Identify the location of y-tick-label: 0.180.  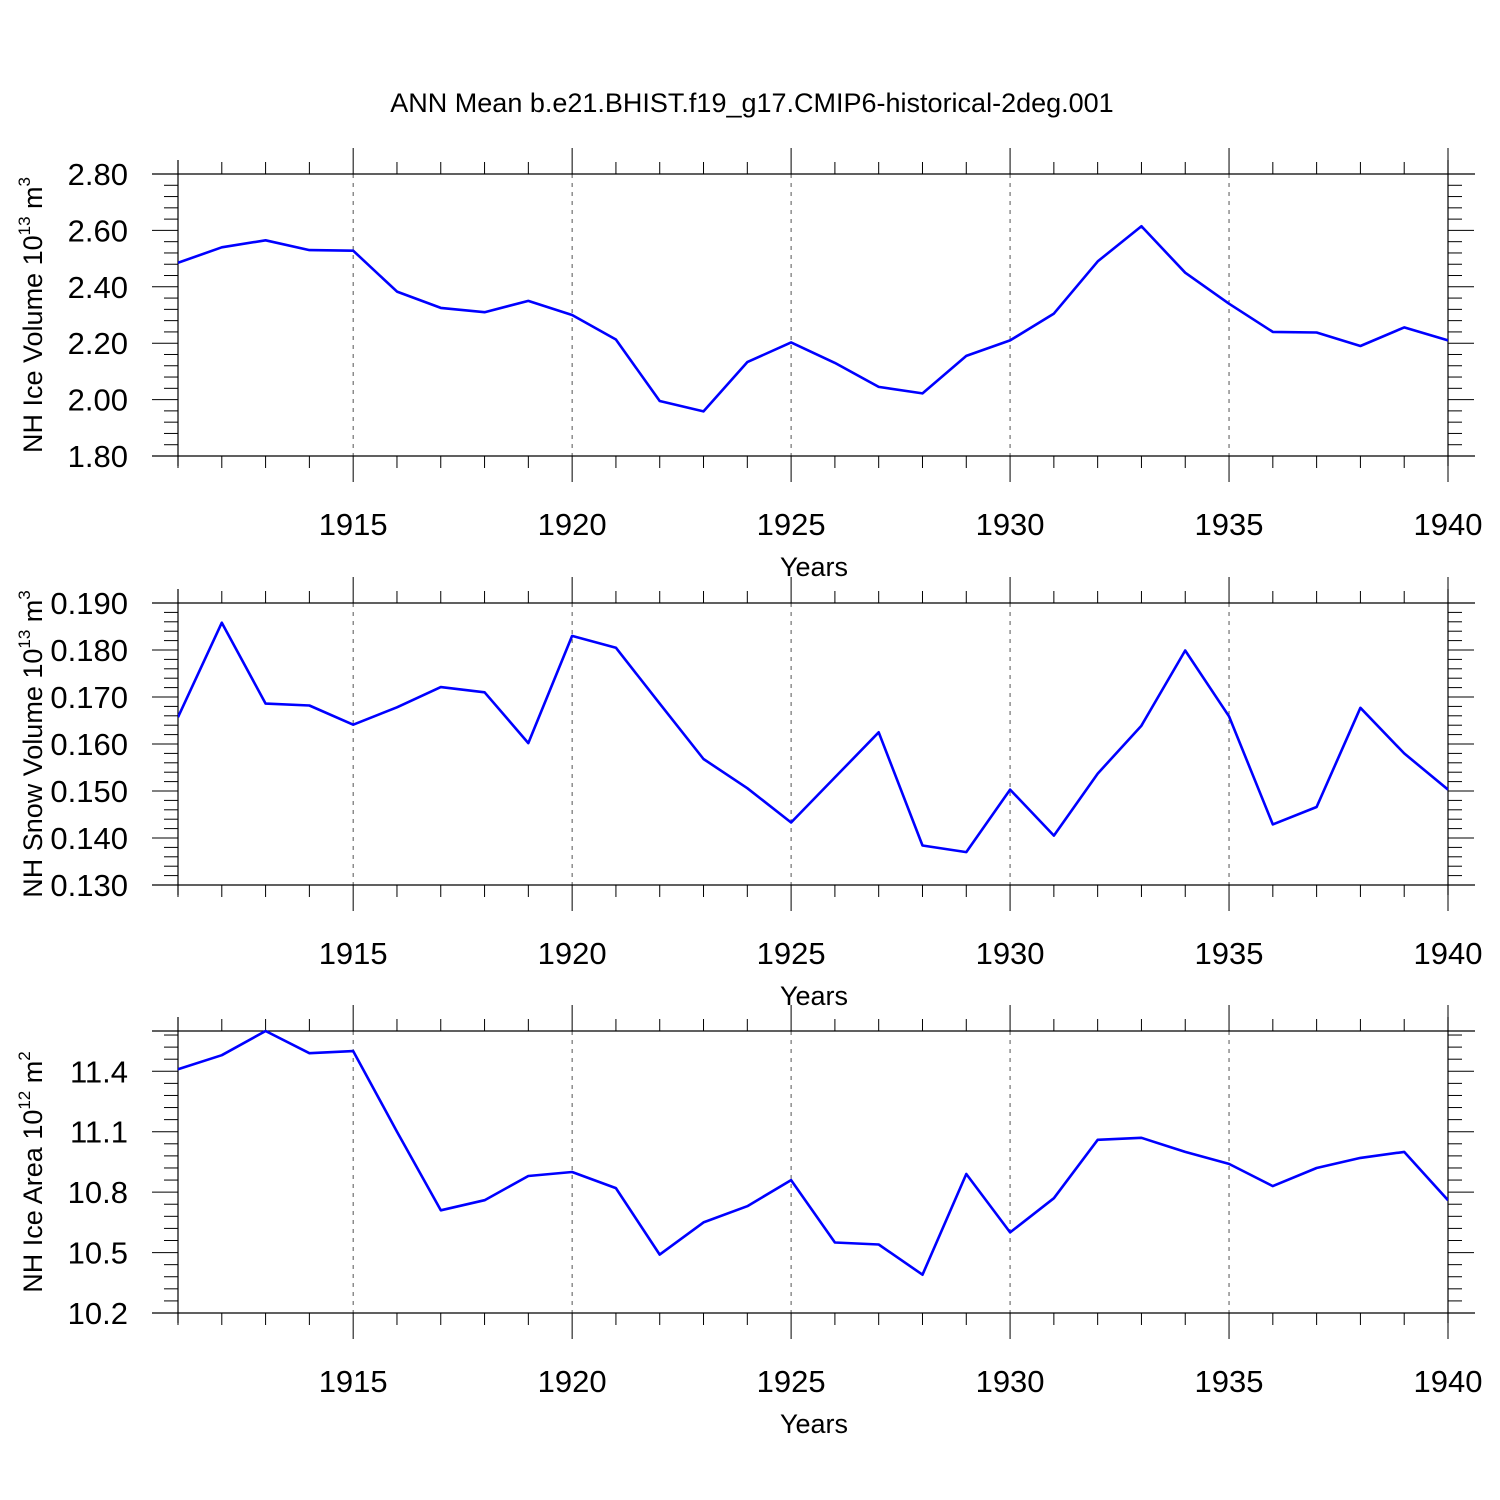
(89, 650).